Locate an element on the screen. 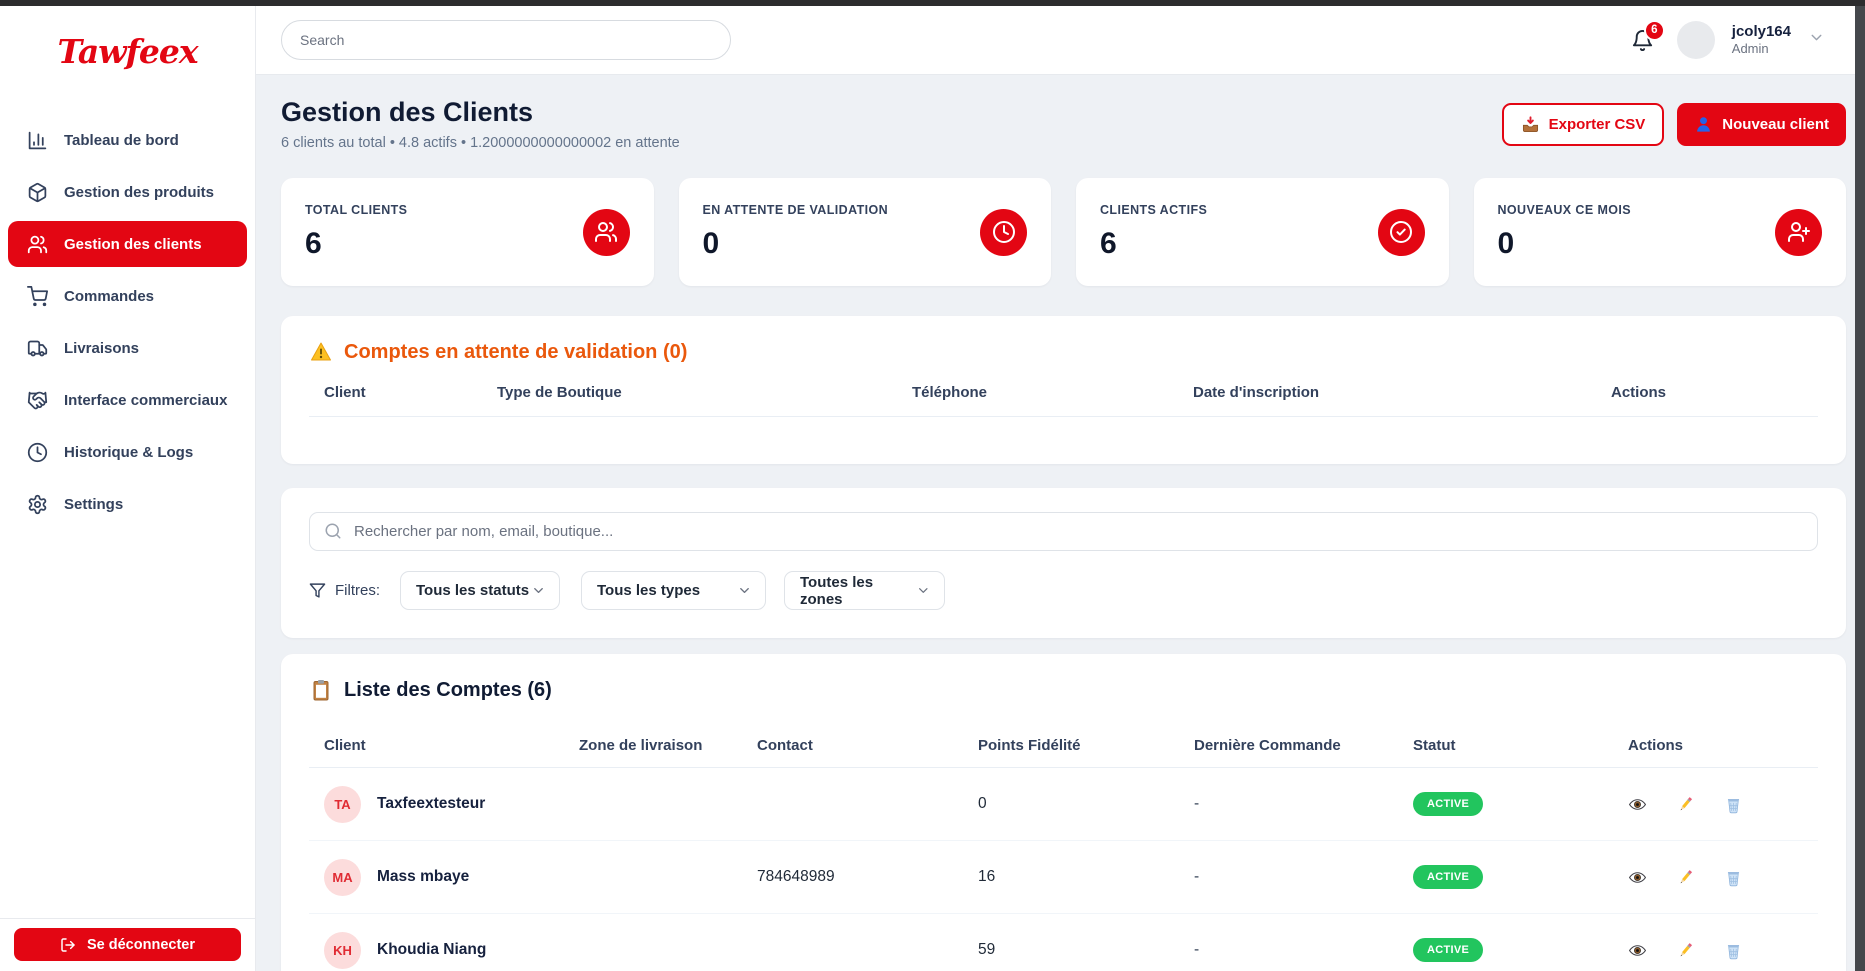 The width and height of the screenshot is (1865, 971). sidebar-item-label: Settings is located at coordinates (94, 504).